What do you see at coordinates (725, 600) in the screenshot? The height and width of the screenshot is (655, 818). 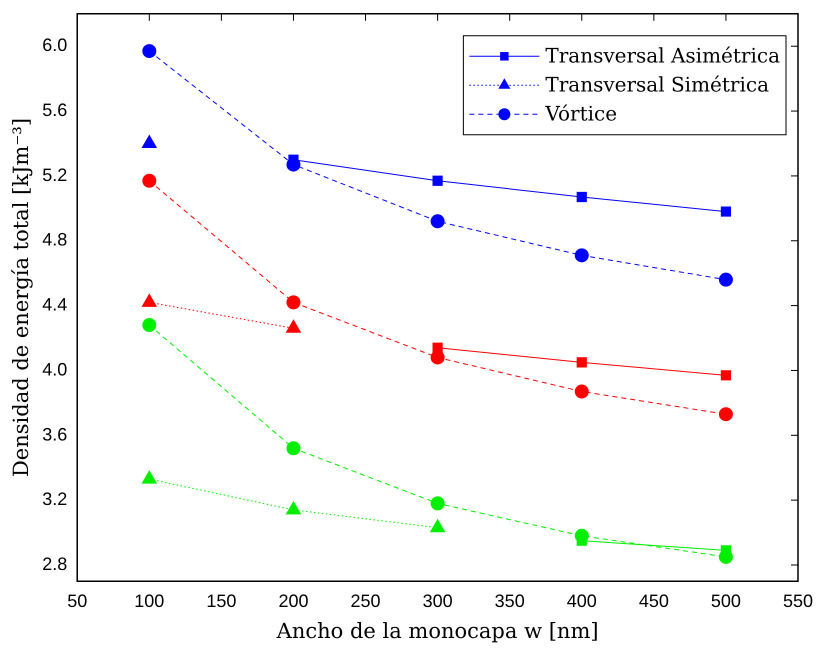 I see `x-tick-label: 500` at bounding box center [725, 600].